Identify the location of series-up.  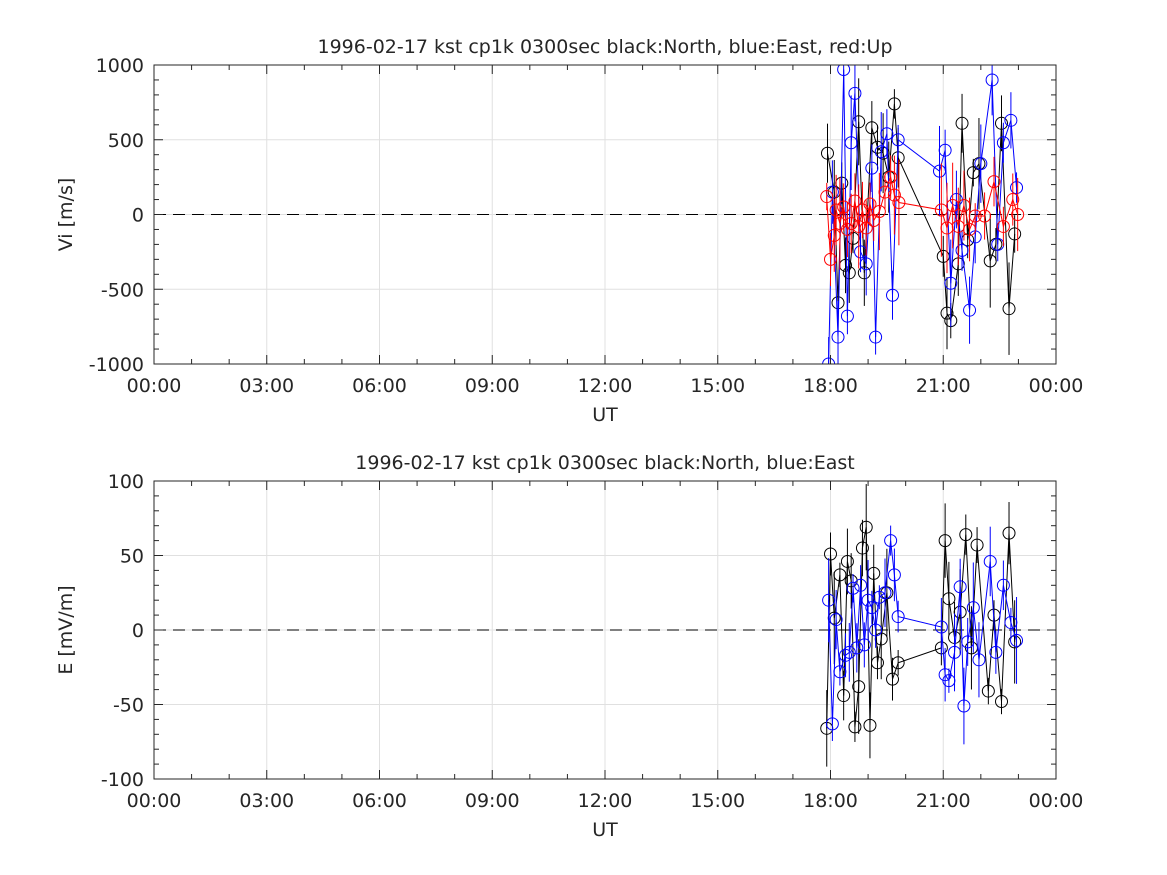
(922, 221).